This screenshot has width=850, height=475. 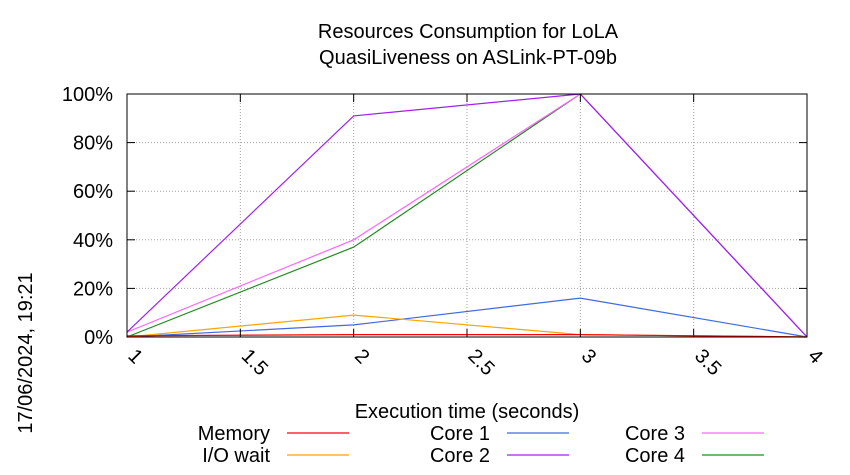 I want to click on legend-label-core-1: Core 1, so click(x=460, y=434).